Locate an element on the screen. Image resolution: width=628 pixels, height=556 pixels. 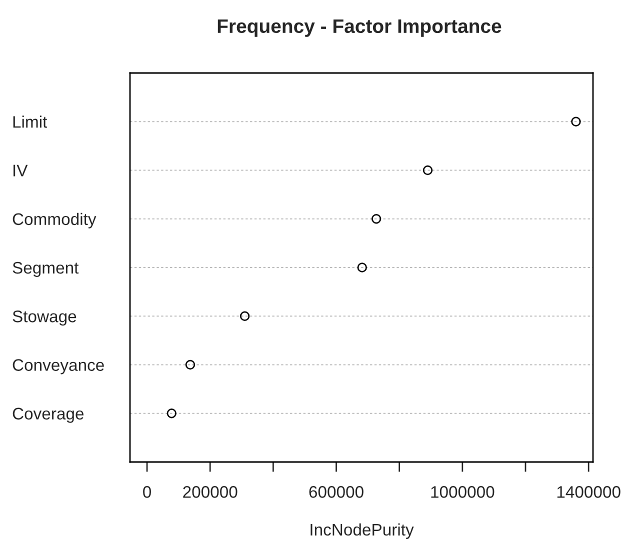
x-tick-label: 1000000 is located at coordinates (462, 492).